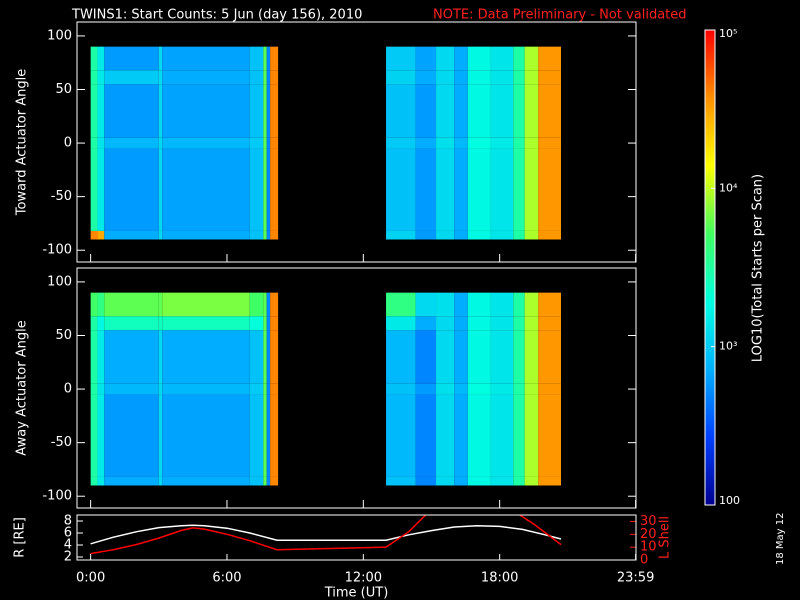  I want to click on series-line, so click(326, 534).